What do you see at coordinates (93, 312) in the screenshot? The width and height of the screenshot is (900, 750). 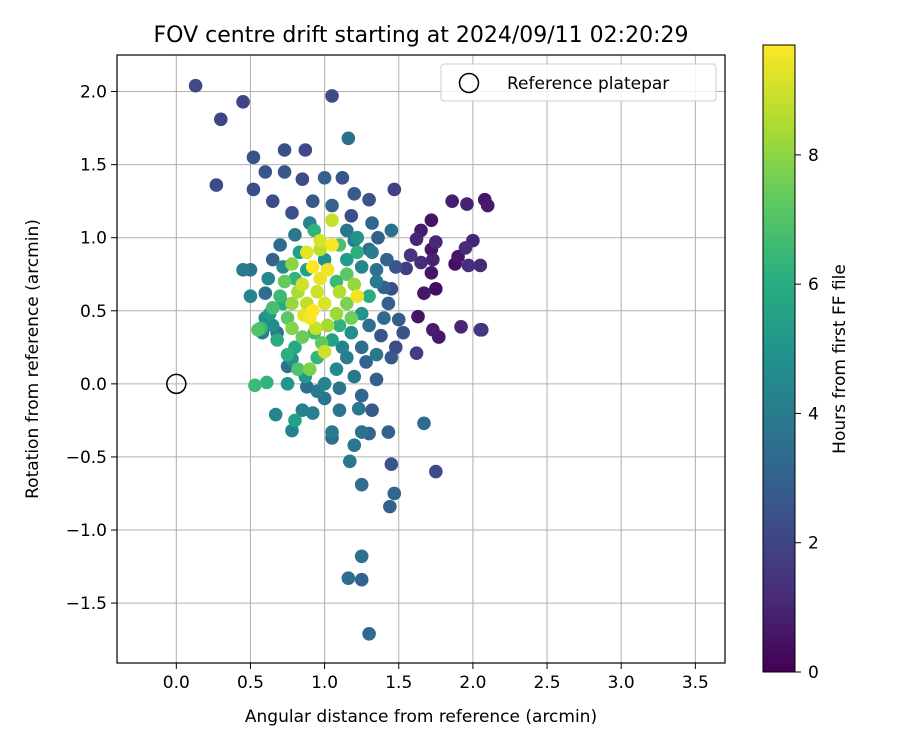 I see `y-tick-label: 0.5` at bounding box center [93, 312].